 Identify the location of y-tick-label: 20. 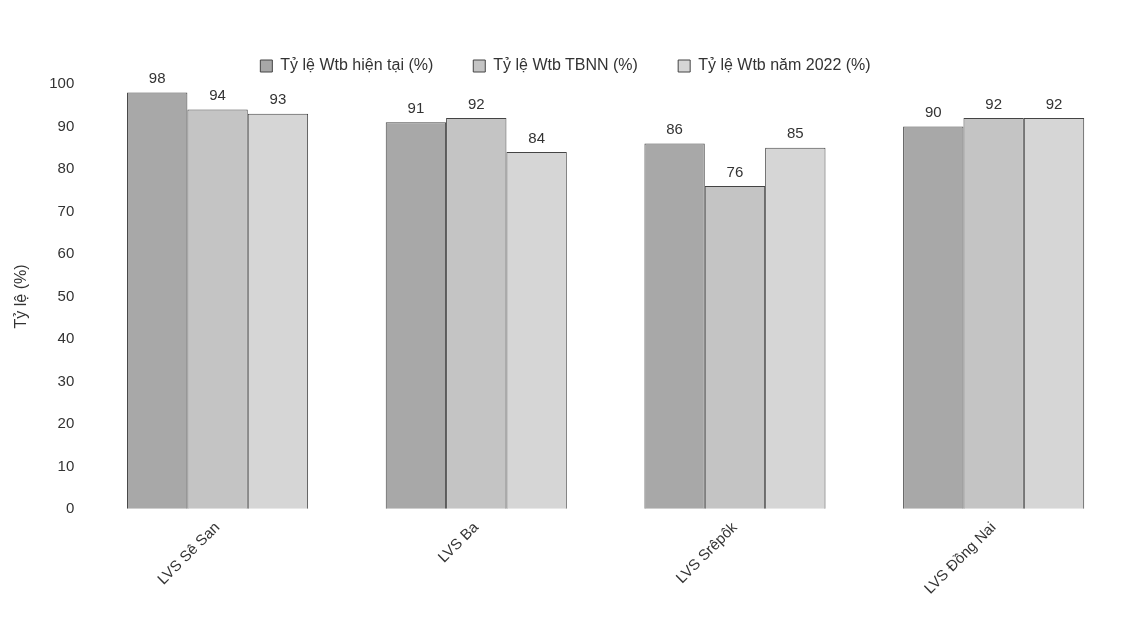
(66, 423).